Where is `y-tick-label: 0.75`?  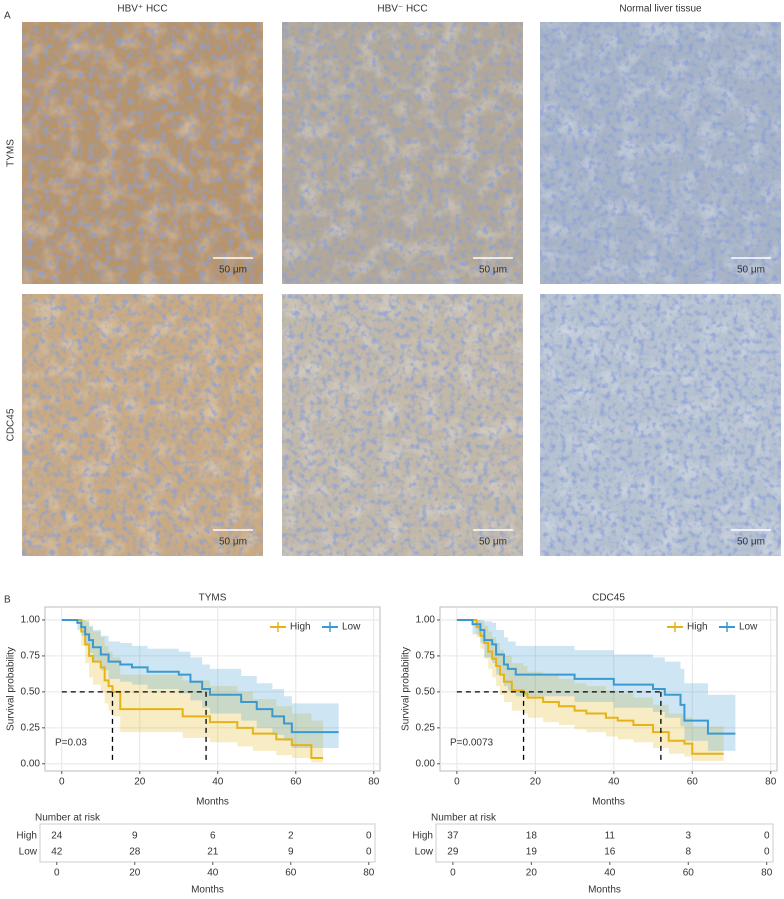
y-tick-label: 0.75 is located at coordinates (31, 656).